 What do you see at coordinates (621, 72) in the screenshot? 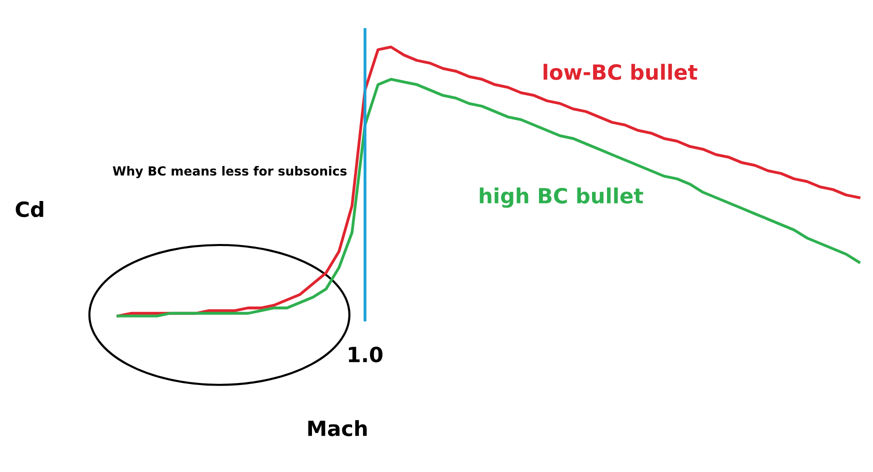
I see `series-label: low-BC bullet` at bounding box center [621, 72].